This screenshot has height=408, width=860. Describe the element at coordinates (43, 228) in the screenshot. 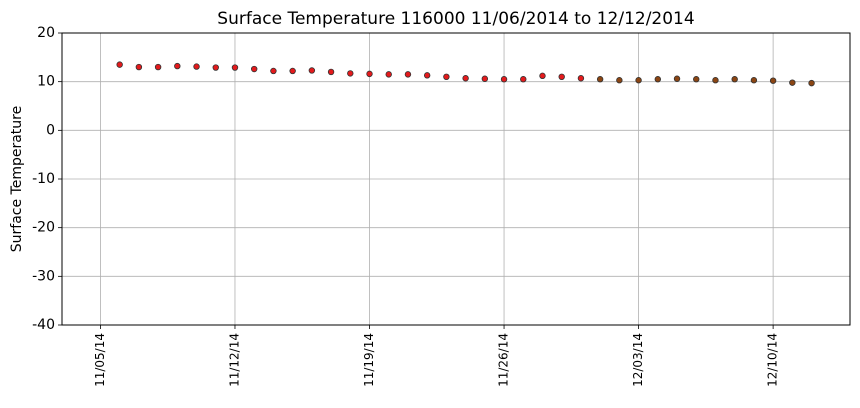

I see `y-tick-label: -20` at that location.